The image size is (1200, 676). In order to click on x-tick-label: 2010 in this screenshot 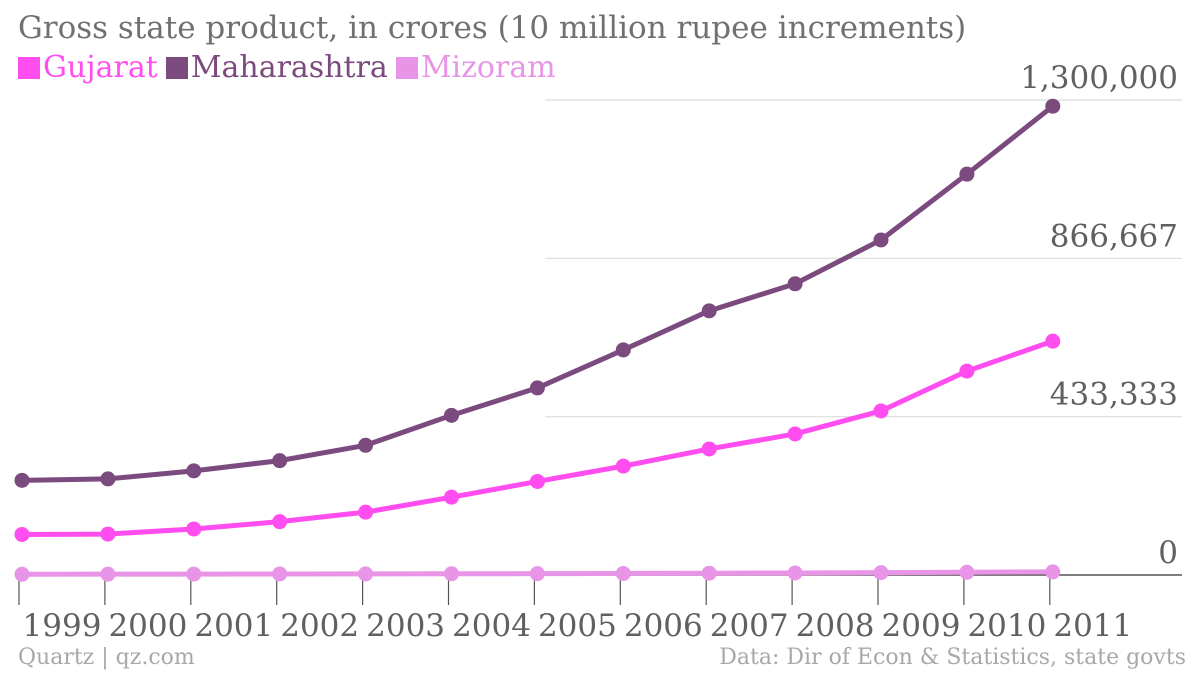, I will do `click(1006, 626)`.